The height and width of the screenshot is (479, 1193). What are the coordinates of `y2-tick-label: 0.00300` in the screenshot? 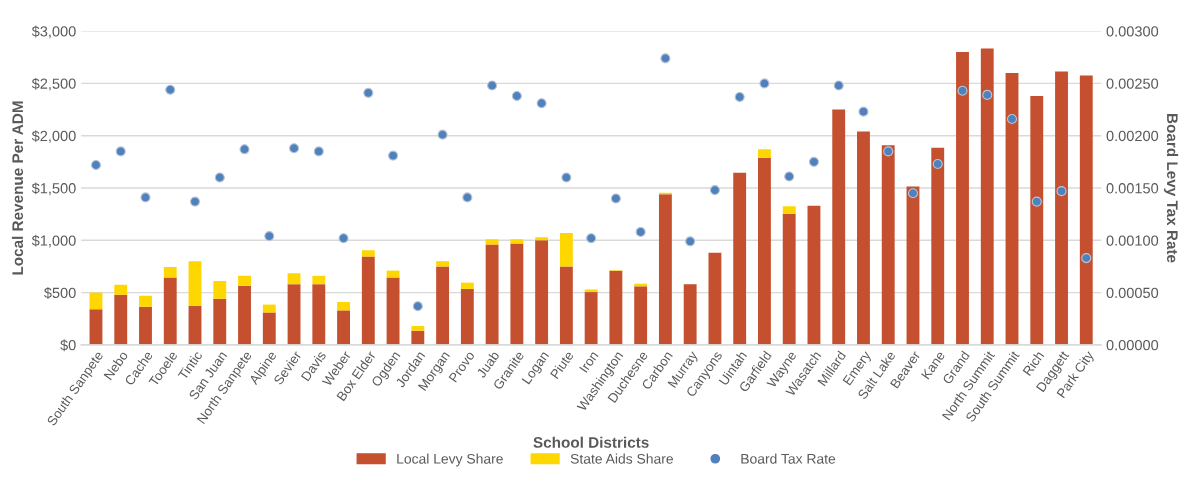 It's located at (1132, 31).